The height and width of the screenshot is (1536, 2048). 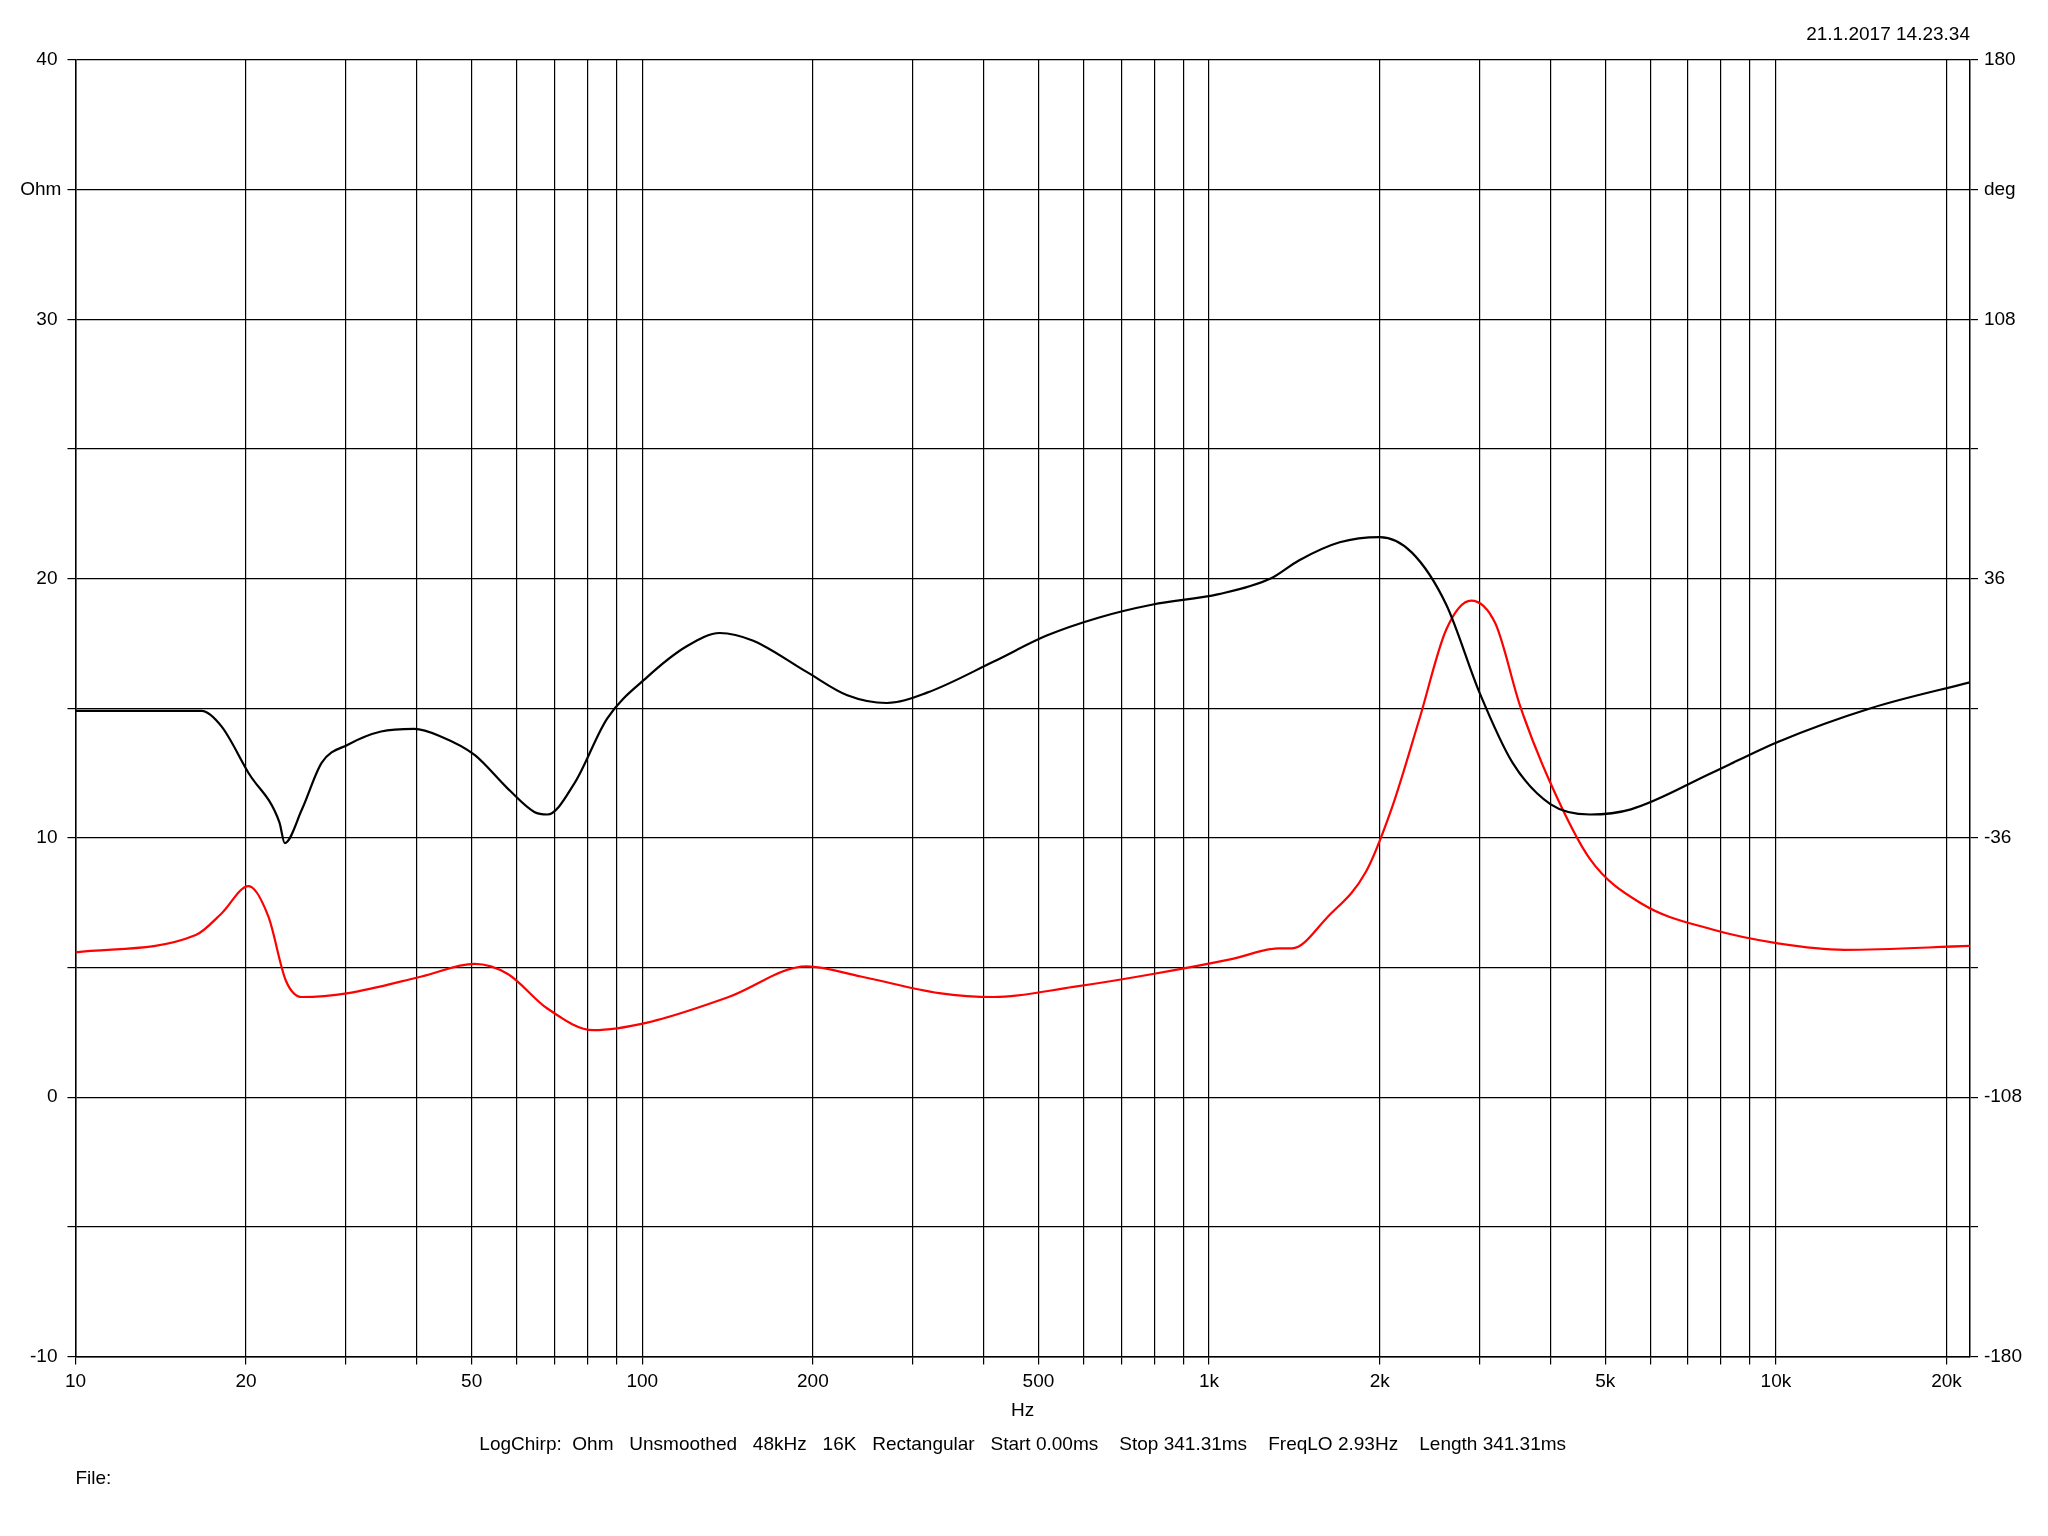 I want to click on y-tick-label: 0, so click(x=52, y=1096).